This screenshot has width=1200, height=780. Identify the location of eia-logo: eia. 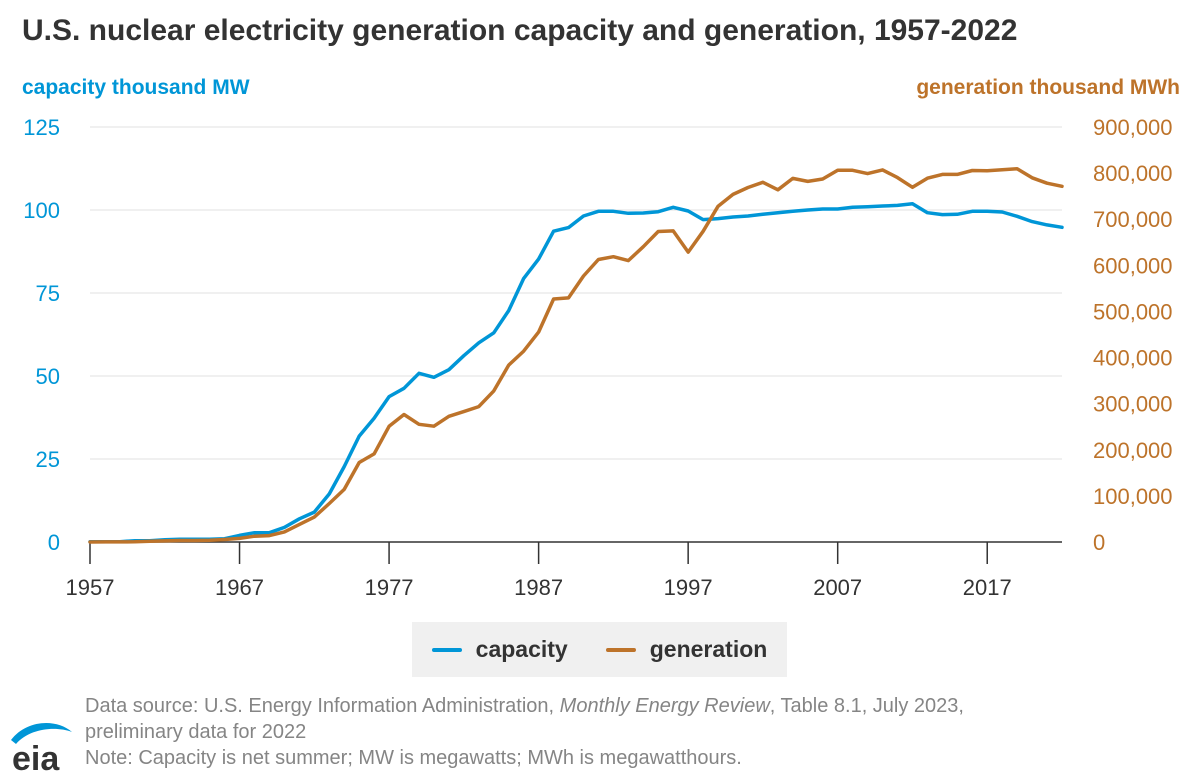
(41, 748).